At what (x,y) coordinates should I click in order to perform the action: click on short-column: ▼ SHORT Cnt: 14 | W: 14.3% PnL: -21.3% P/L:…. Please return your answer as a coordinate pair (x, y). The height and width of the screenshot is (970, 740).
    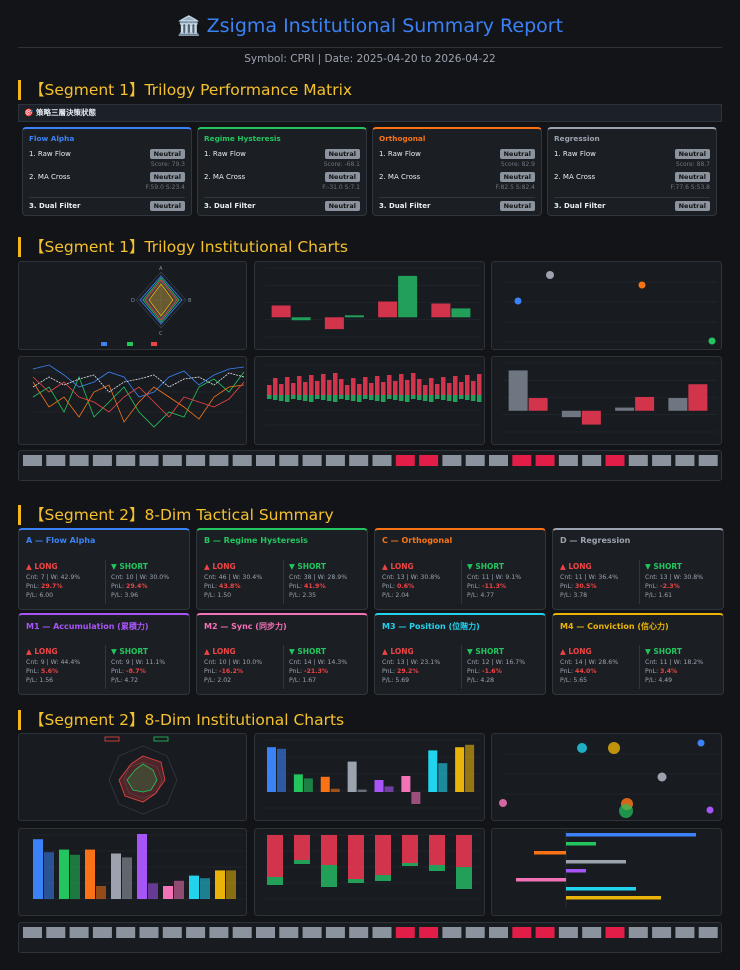
    Looking at the image, I should click on (329, 666).